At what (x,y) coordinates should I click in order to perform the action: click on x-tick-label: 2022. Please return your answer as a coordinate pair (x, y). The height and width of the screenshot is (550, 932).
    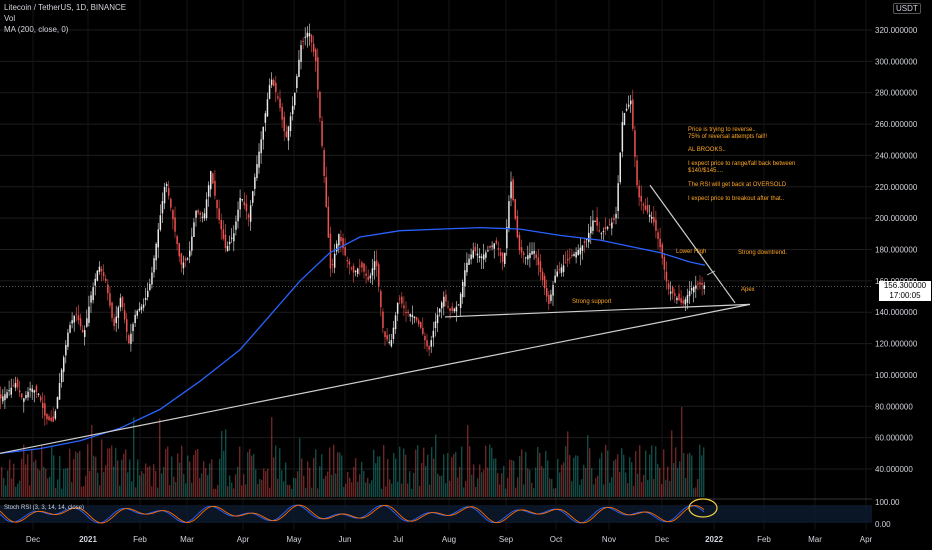
    Looking at the image, I should click on (714, 539).